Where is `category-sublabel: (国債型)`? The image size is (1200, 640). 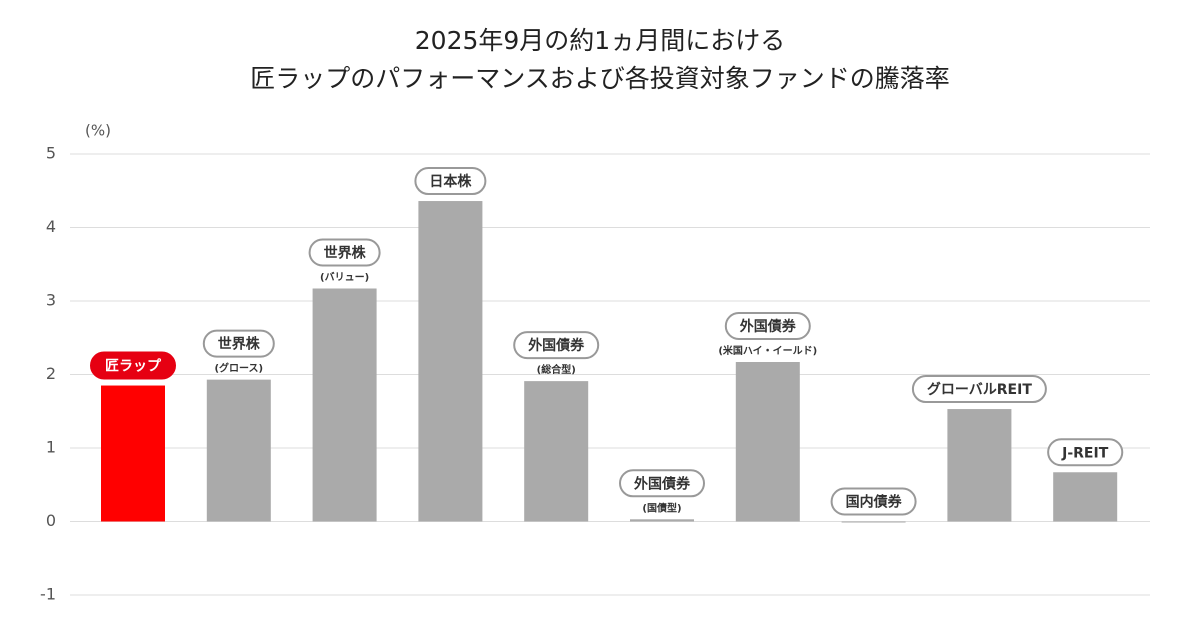
category-sublabel: (国債型) is located at coordinates (661, 507).